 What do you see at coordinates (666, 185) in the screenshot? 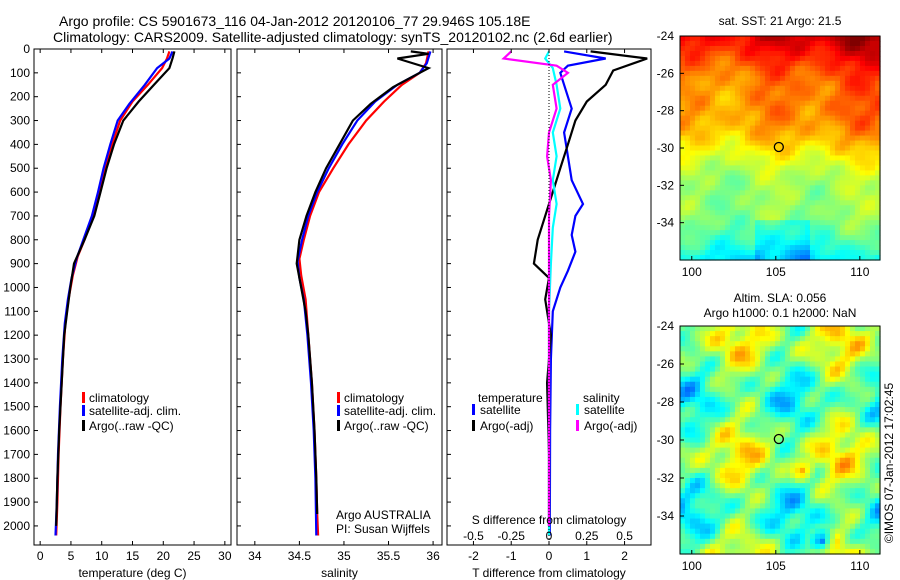
I see `sst-ytick-label: -32` at bounding box center [666, 185].